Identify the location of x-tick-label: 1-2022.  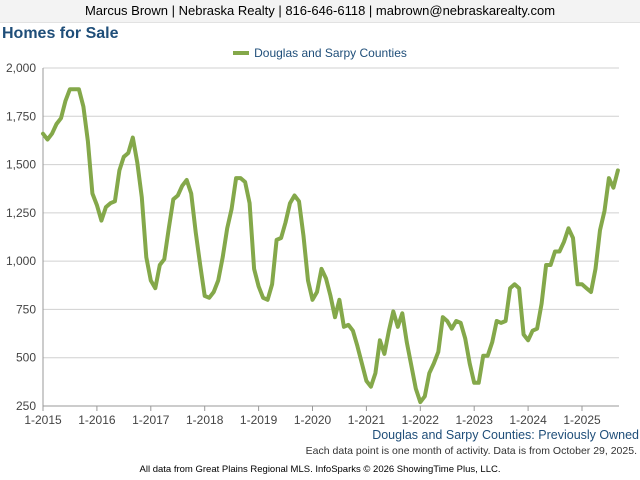
(421, 420).